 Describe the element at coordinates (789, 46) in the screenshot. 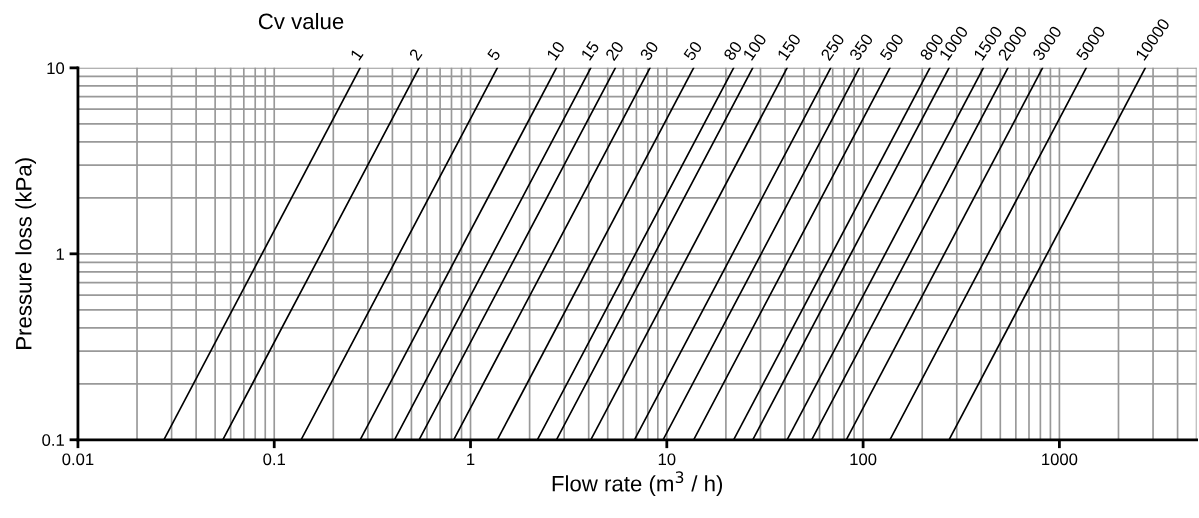

I see `text: 150` at that location.